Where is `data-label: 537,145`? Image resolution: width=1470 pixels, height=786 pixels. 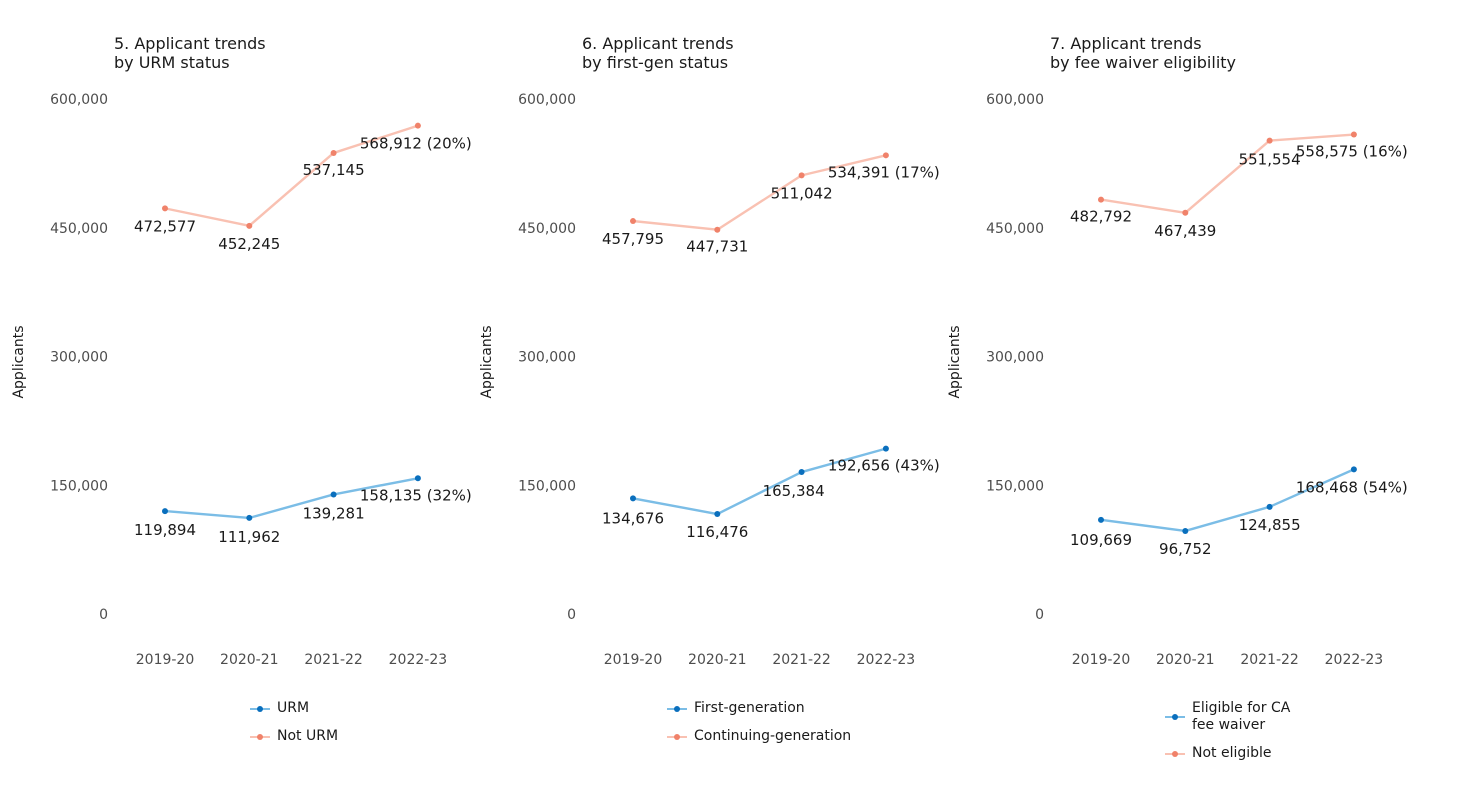 data-label: 537,145 is located at coordinates (334, 170).